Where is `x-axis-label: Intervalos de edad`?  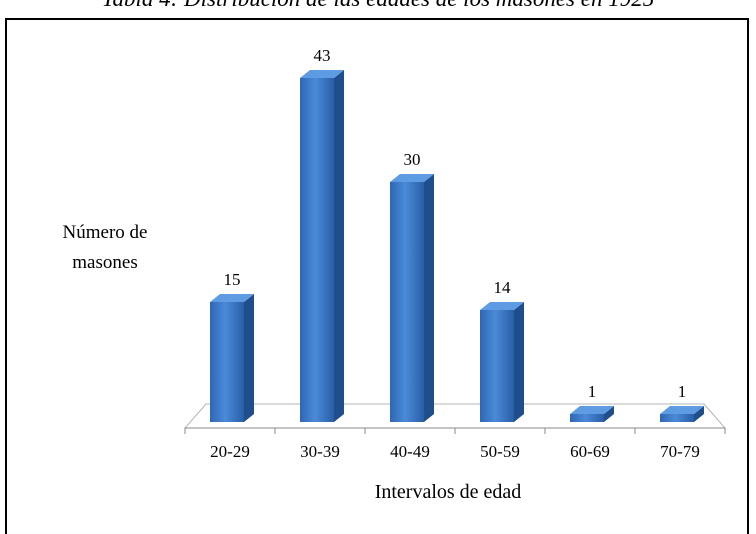 x-axis-label: Intervalos de edad is located at coordinates (448, 492).